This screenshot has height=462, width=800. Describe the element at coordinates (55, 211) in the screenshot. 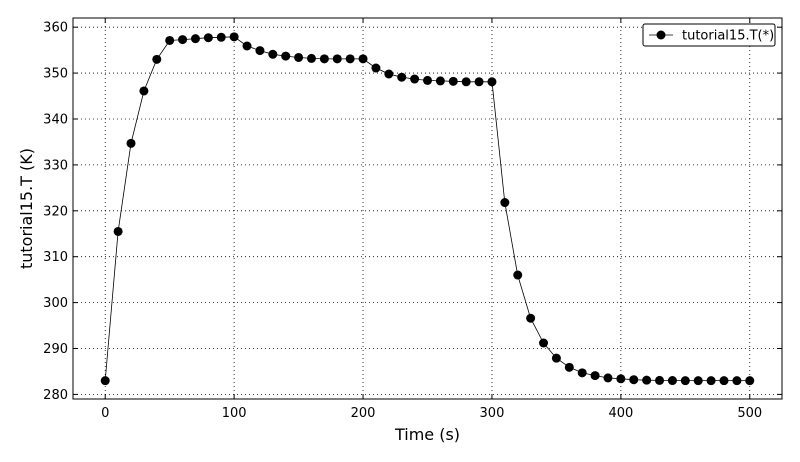

I see `y-tick-label: 320` at that location.